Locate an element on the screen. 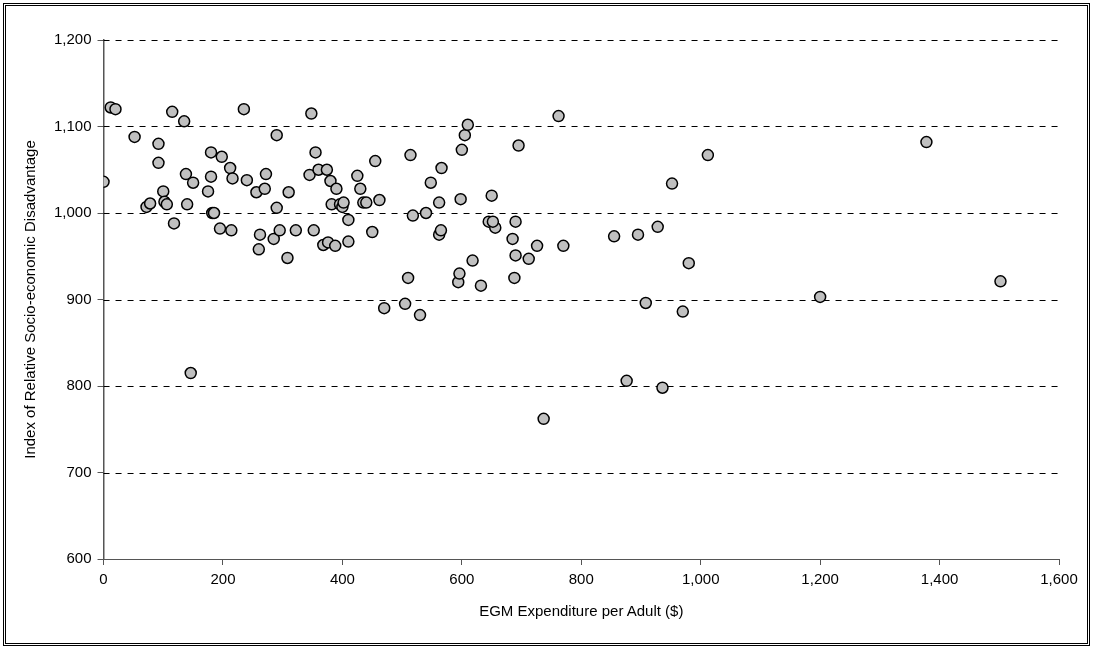 The height and width of the screenshot is (655, 1099). x-tick-label: 600 is located at coordinates (462, 579).